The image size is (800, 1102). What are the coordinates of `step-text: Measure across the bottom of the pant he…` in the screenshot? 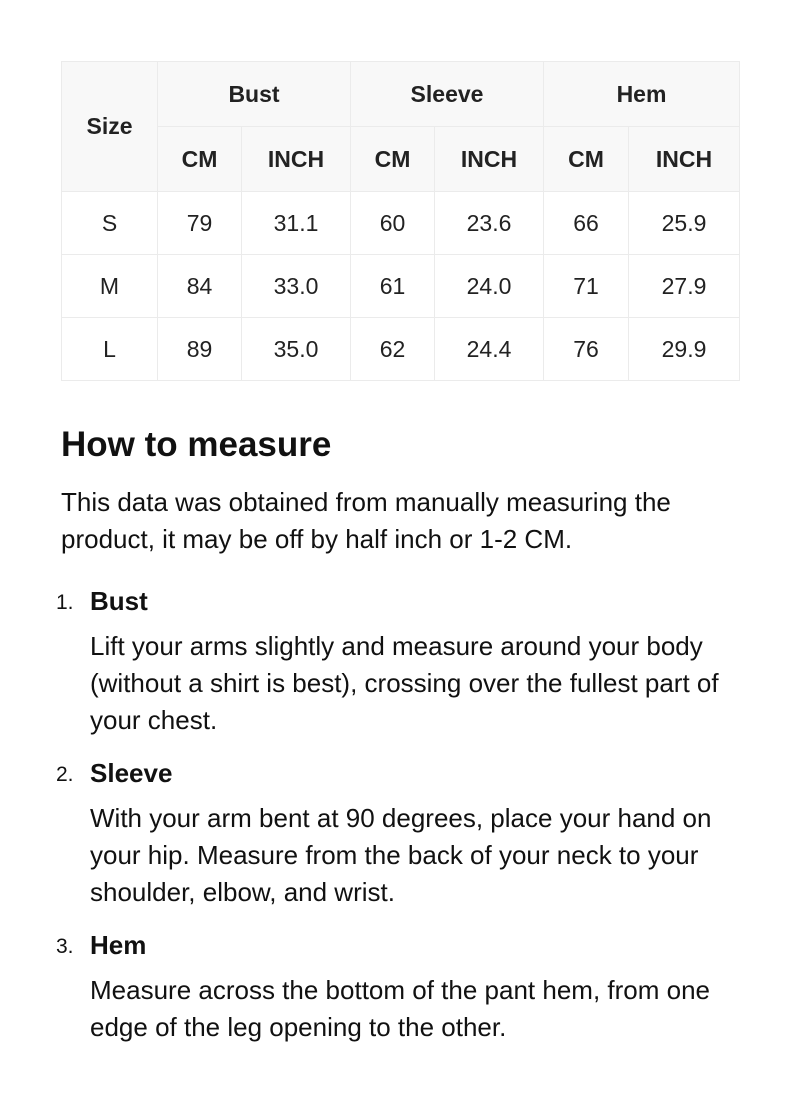 It's located at (400, 1008).